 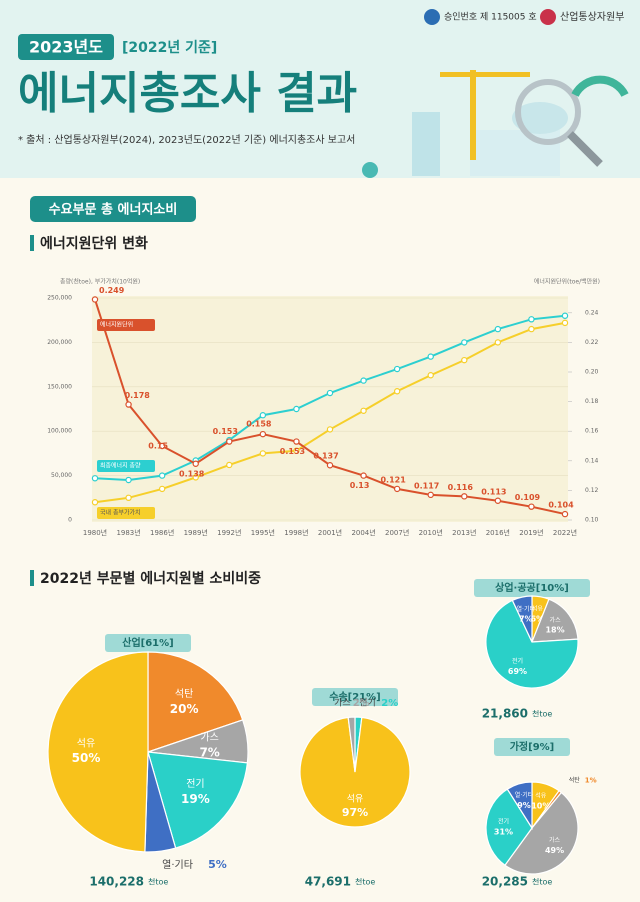 What do you see at coordinates (567, 282) in the screenshot?
I see `y2-axis-label: 에너지원단위(toe/백만원)` at bounding box center [567, 282].